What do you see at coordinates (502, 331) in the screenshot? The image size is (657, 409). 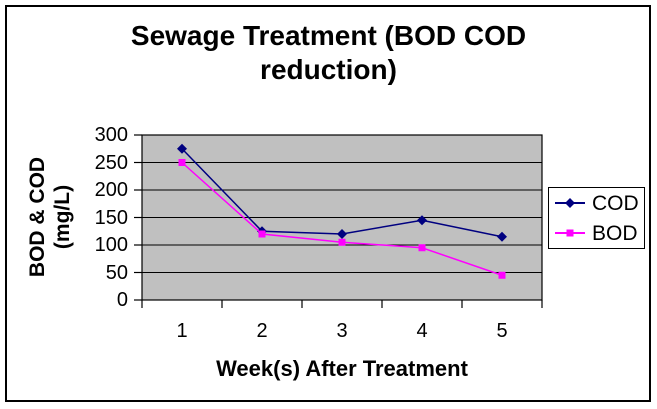 I see `x-axis-tick-label: 5` at bounding box center [502, 331].